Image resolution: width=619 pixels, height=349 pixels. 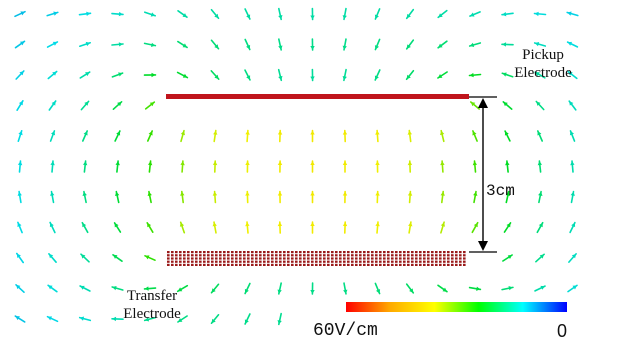 What do you see at coordinates (152, 305) in the screenshot?
I see `transfer-electrode-label: Transfer Electrode` at bounding box center [152, 305].